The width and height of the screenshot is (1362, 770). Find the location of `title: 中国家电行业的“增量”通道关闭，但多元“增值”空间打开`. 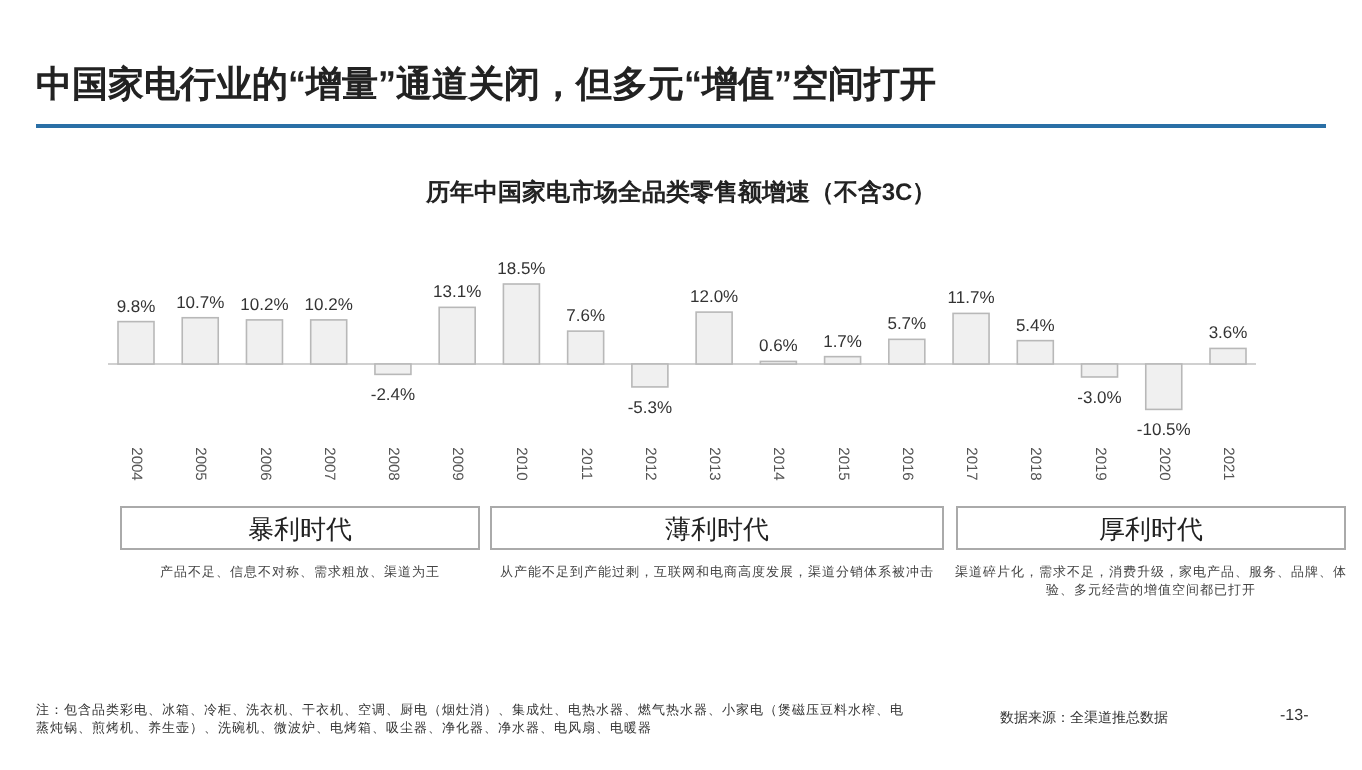

title: 中国家电行业的“增量”通道关闭，但多元“增值”空间打开 is located at coordinates (486, 85).